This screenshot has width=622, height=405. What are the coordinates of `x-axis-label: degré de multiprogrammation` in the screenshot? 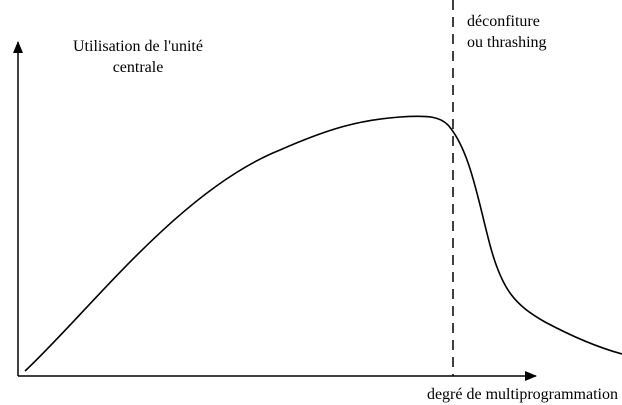 It's located at (522, 394).